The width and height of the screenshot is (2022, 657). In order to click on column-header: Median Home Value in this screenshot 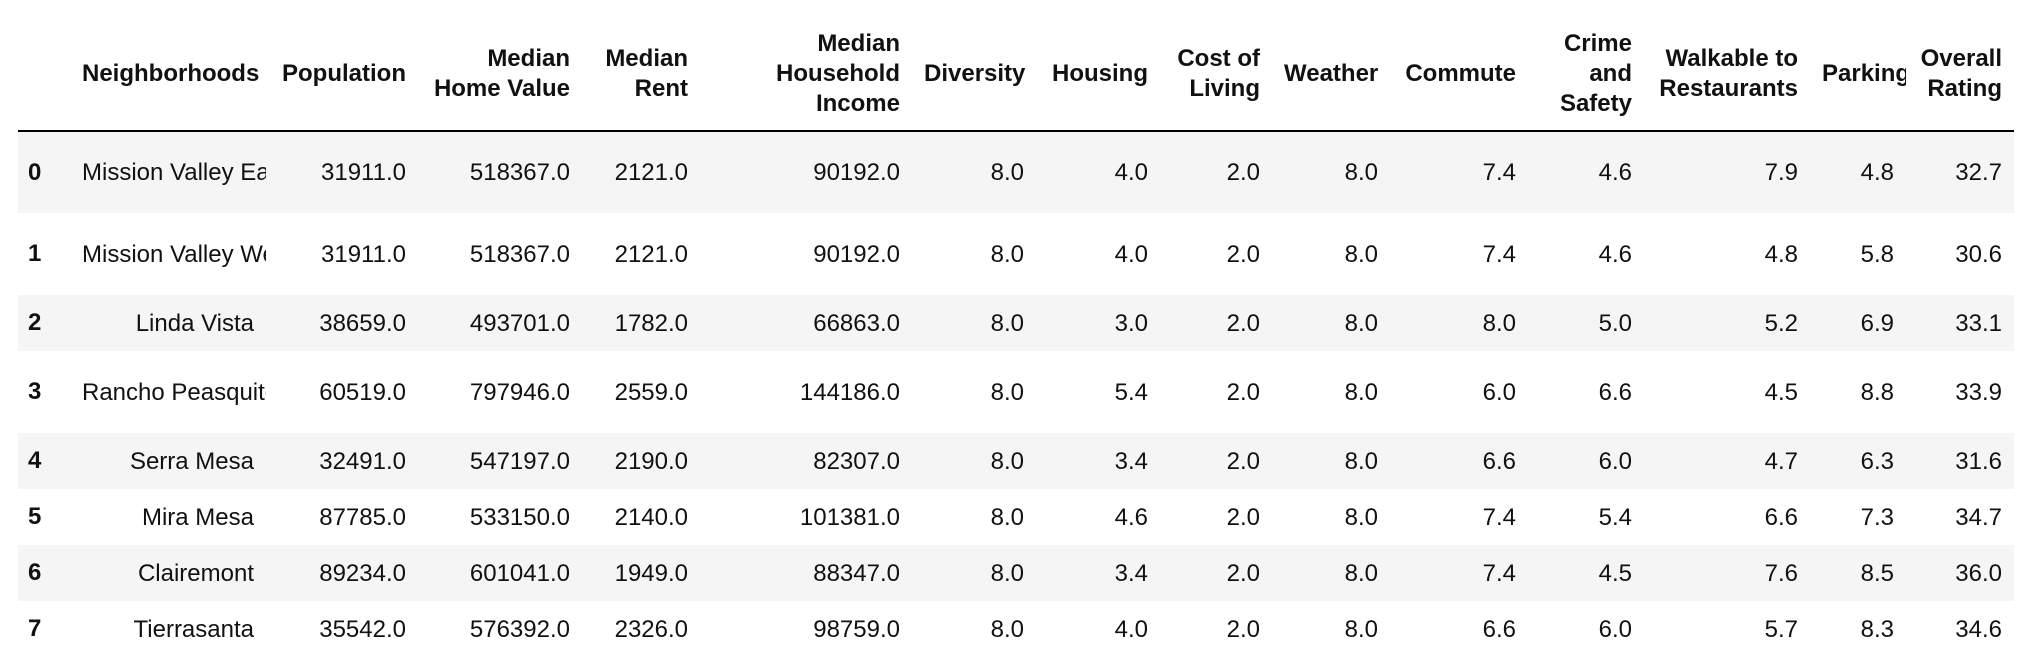, I will do `click(500, 75)`.